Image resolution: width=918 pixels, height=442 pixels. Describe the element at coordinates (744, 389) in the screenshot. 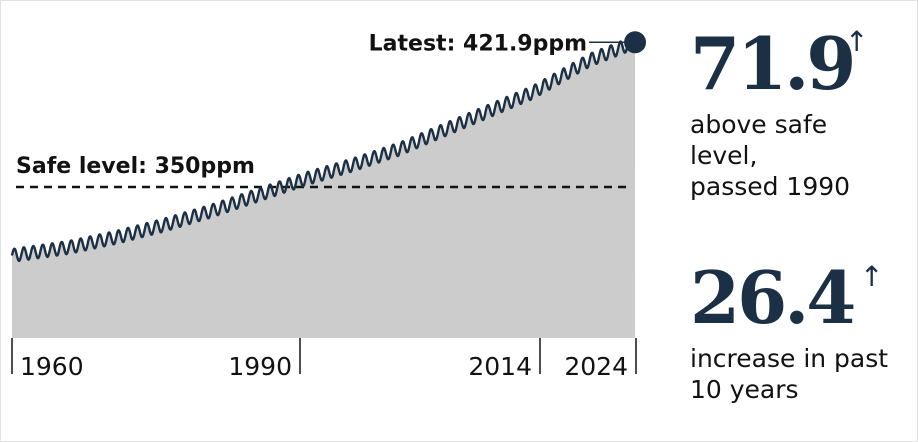

I see `stat-caption-line: 10 years` at that location.